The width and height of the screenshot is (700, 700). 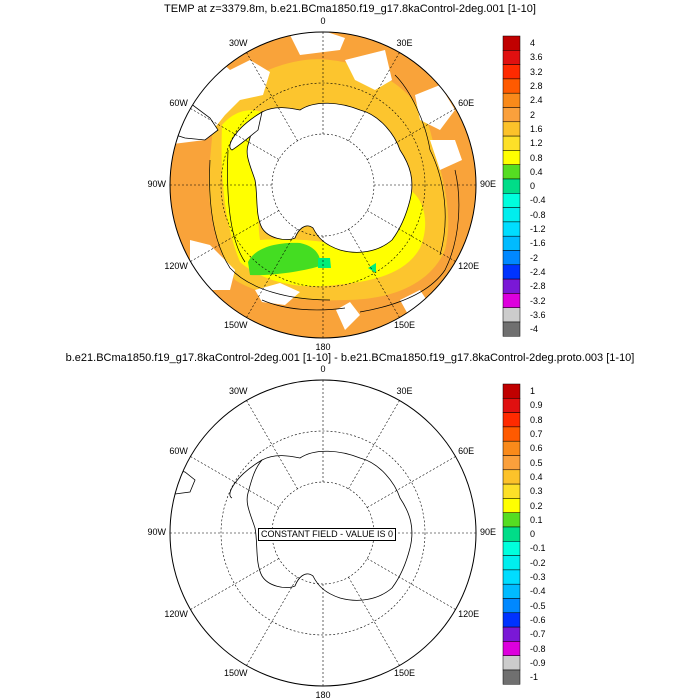 I want to click on colorbar-label: 0.6, so click(x=536, y=448).